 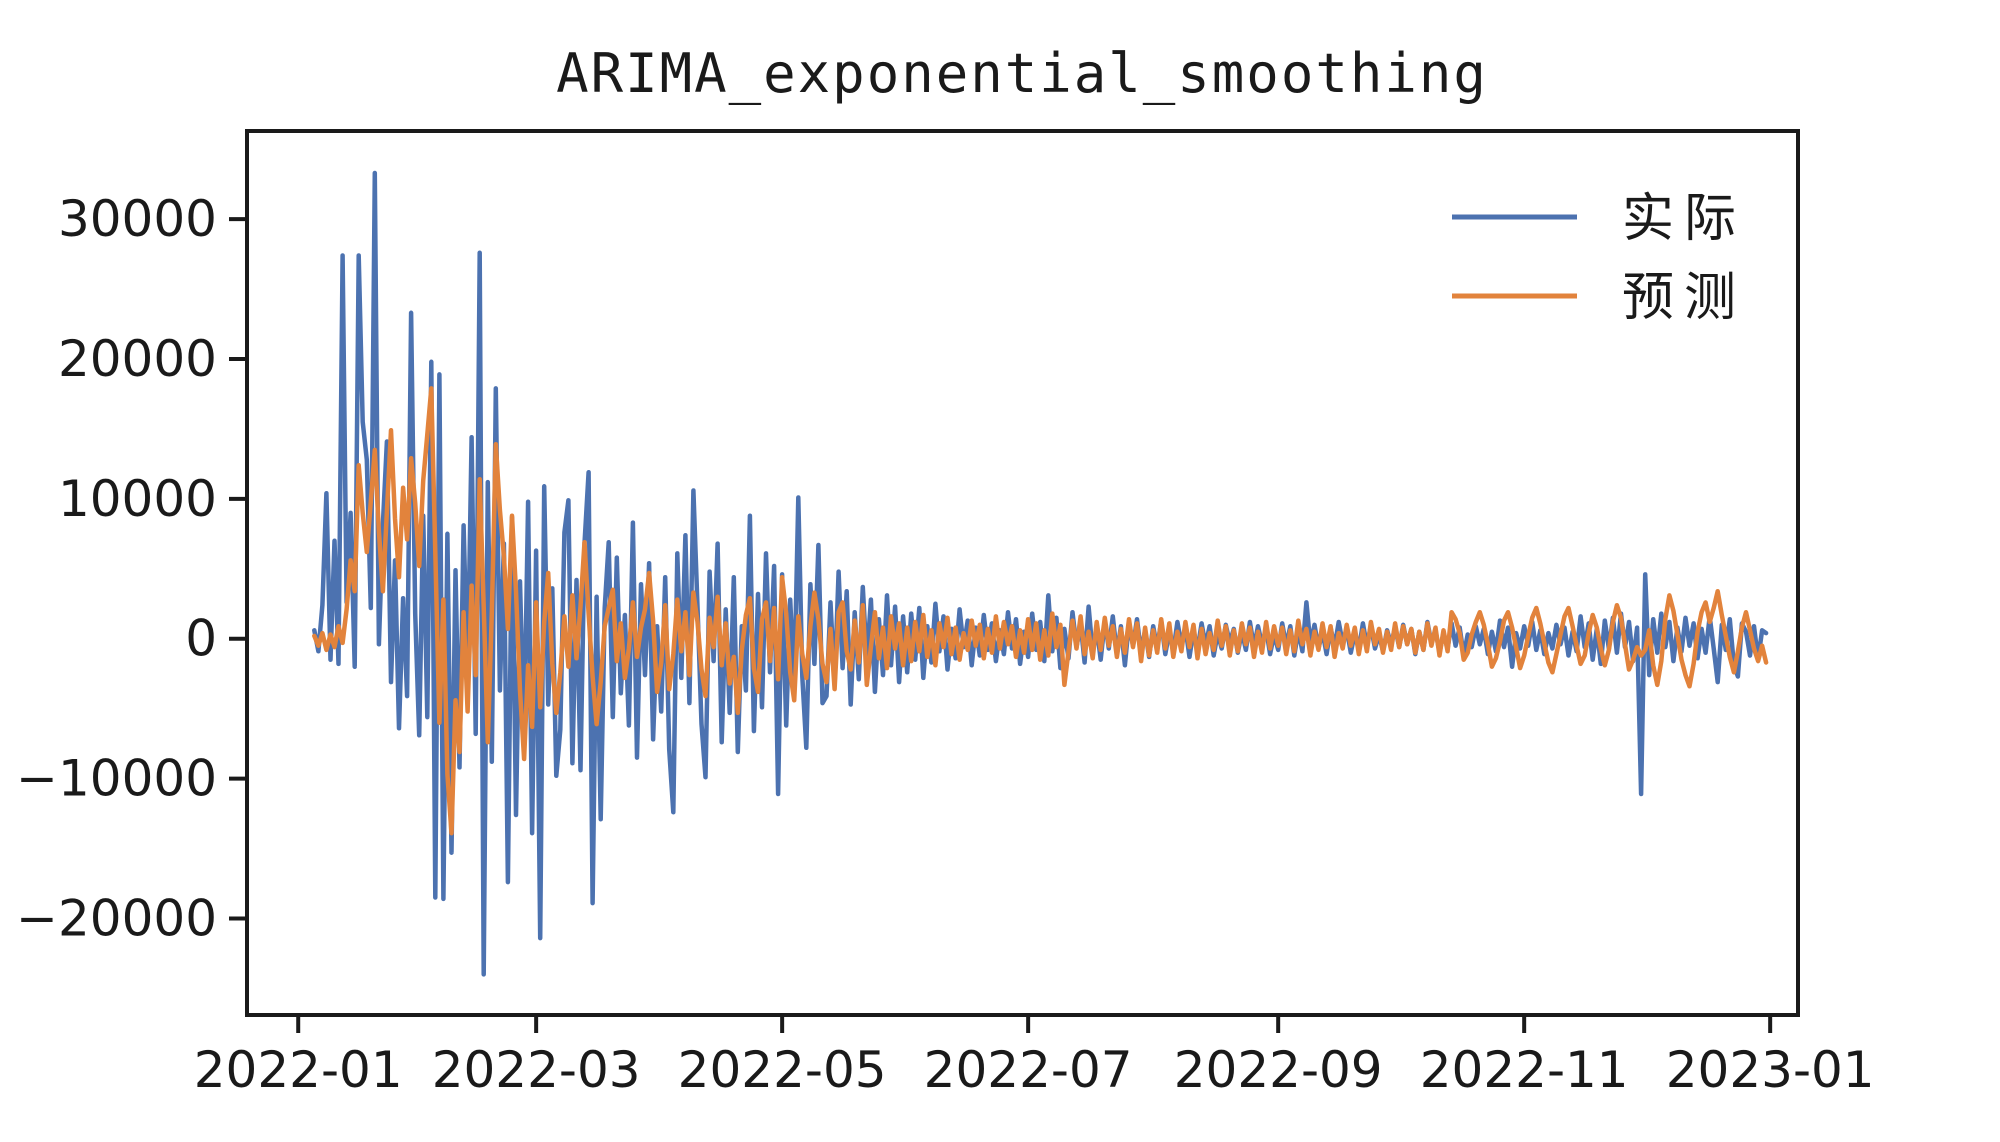 I want to click on x-tick-label: 2022-07, so click(x=1028, y=1070).